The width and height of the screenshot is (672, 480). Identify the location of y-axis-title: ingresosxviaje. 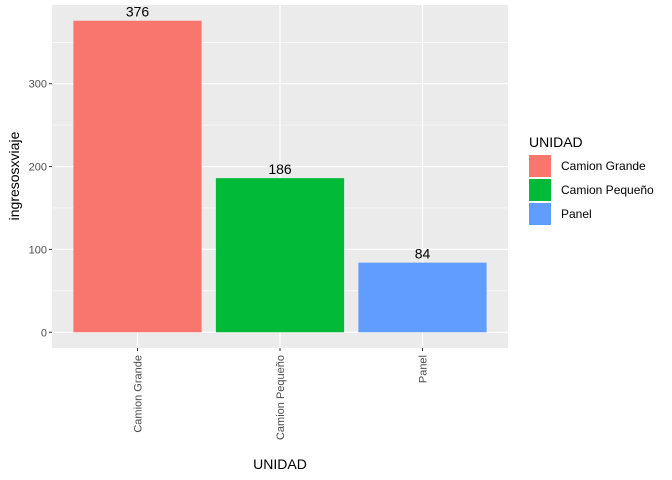
(14, 175).